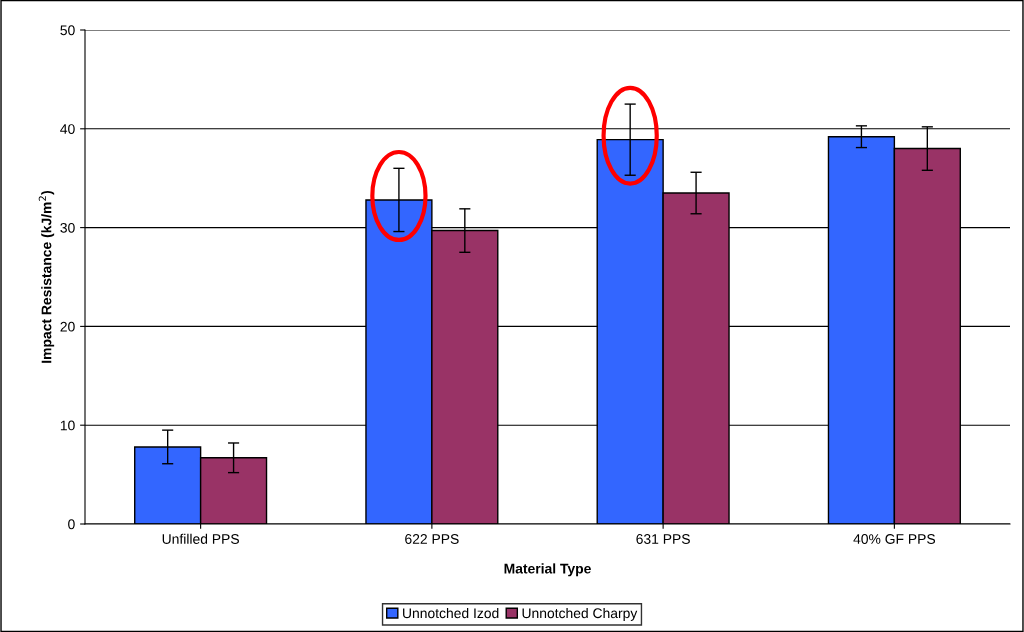  Describe the element at coordinates (67, 30) in the screenshot. I see `y-tick-label: 50` at that location.